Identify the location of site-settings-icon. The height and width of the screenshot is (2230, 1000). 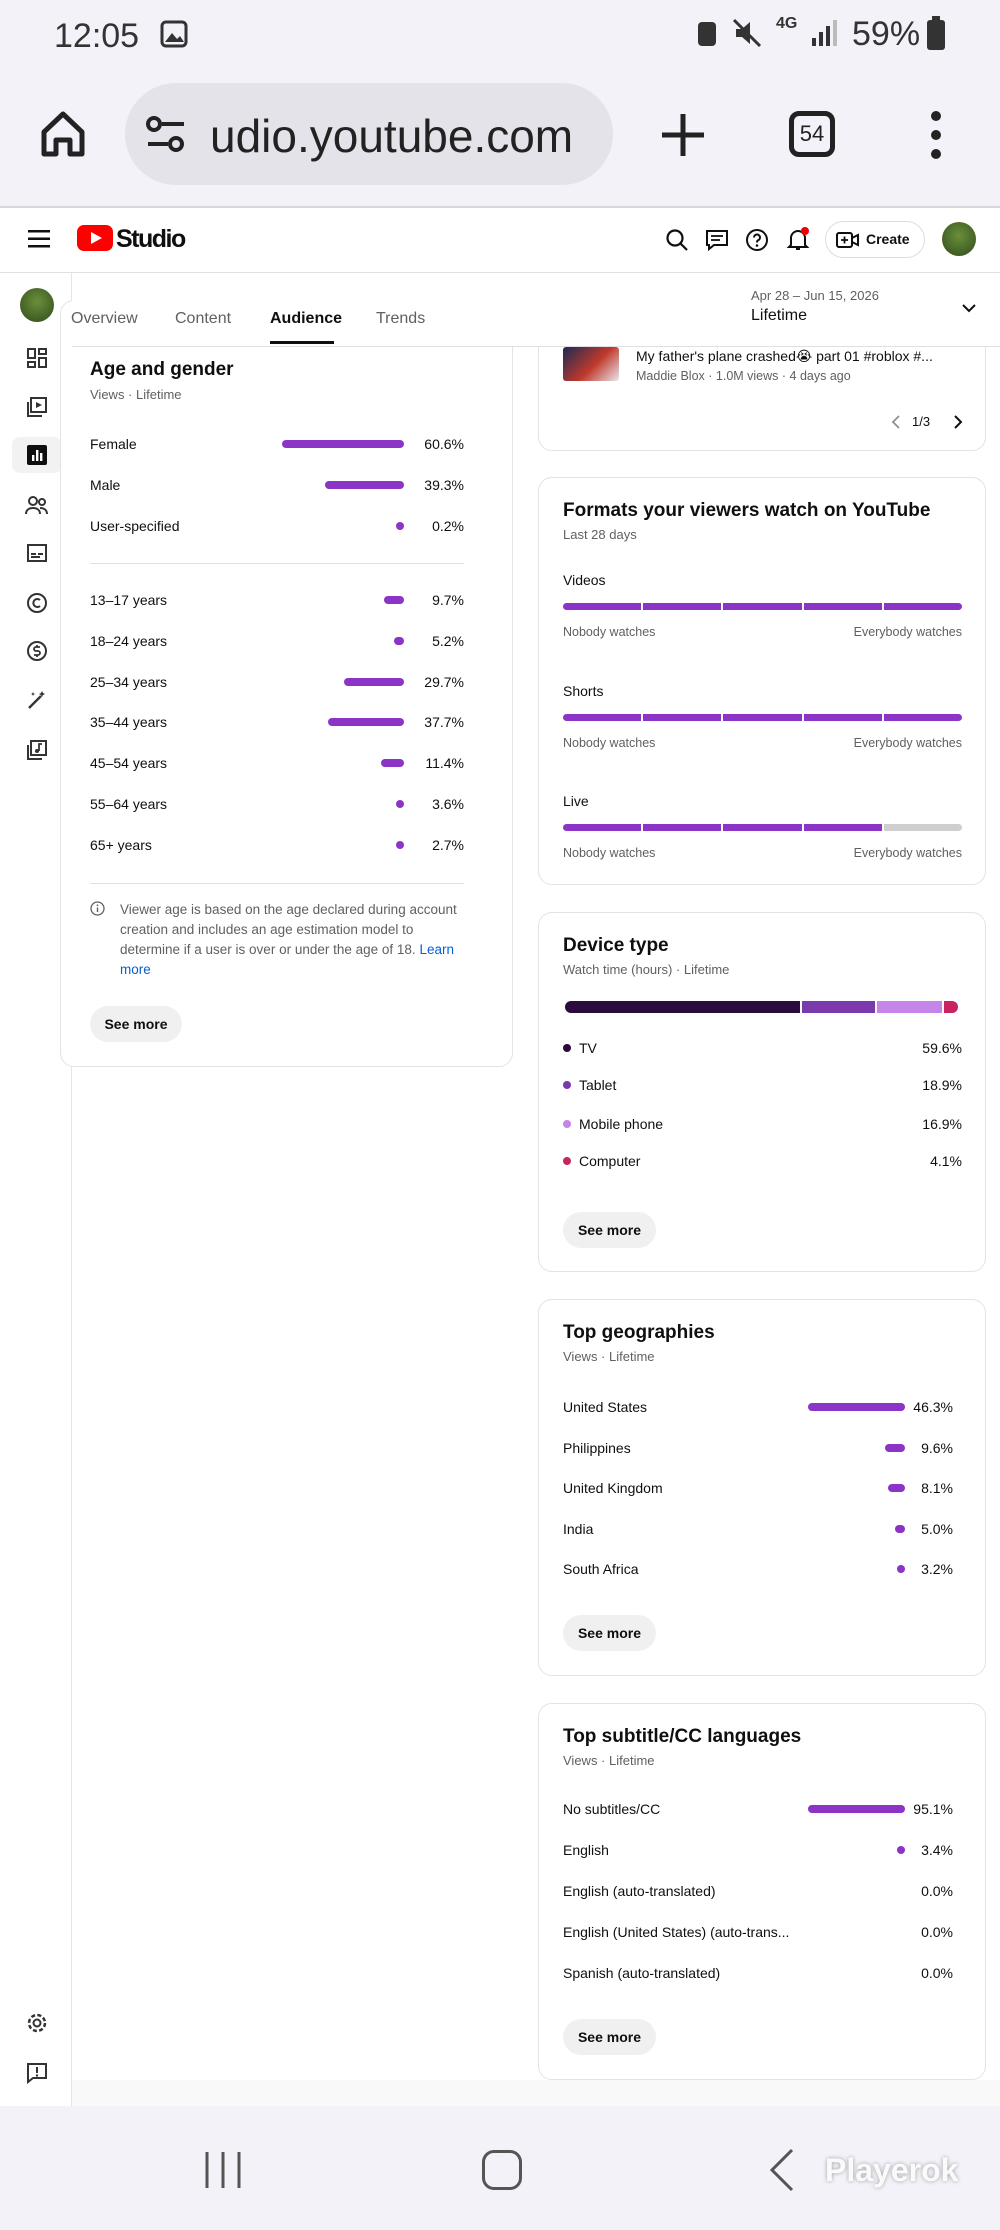
(166, 135).